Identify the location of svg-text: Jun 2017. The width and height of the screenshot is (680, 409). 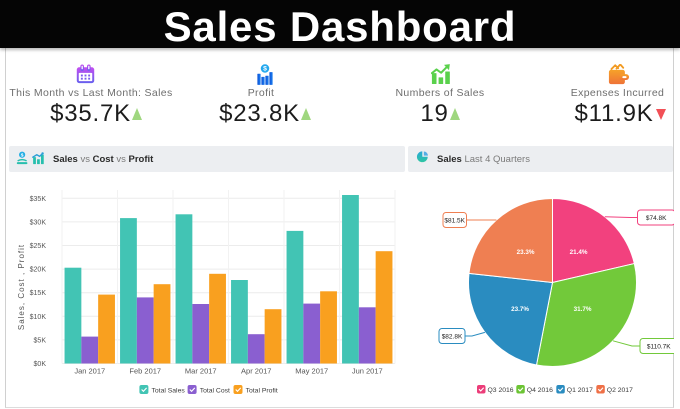
(367, 371).